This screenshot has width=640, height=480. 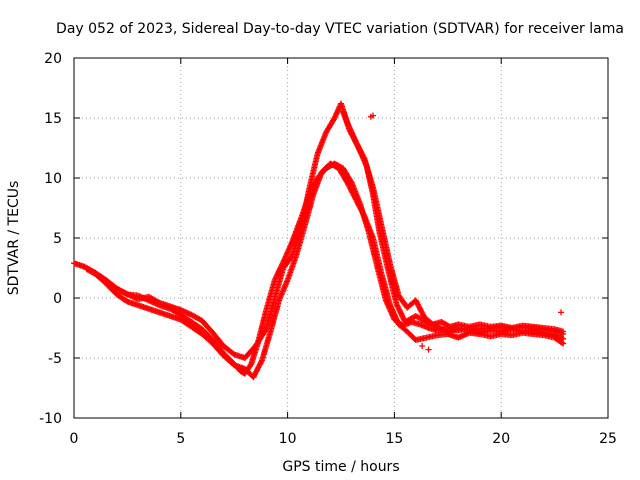 I want to click on y-tick-label: -5, so click(x=55, y=359).